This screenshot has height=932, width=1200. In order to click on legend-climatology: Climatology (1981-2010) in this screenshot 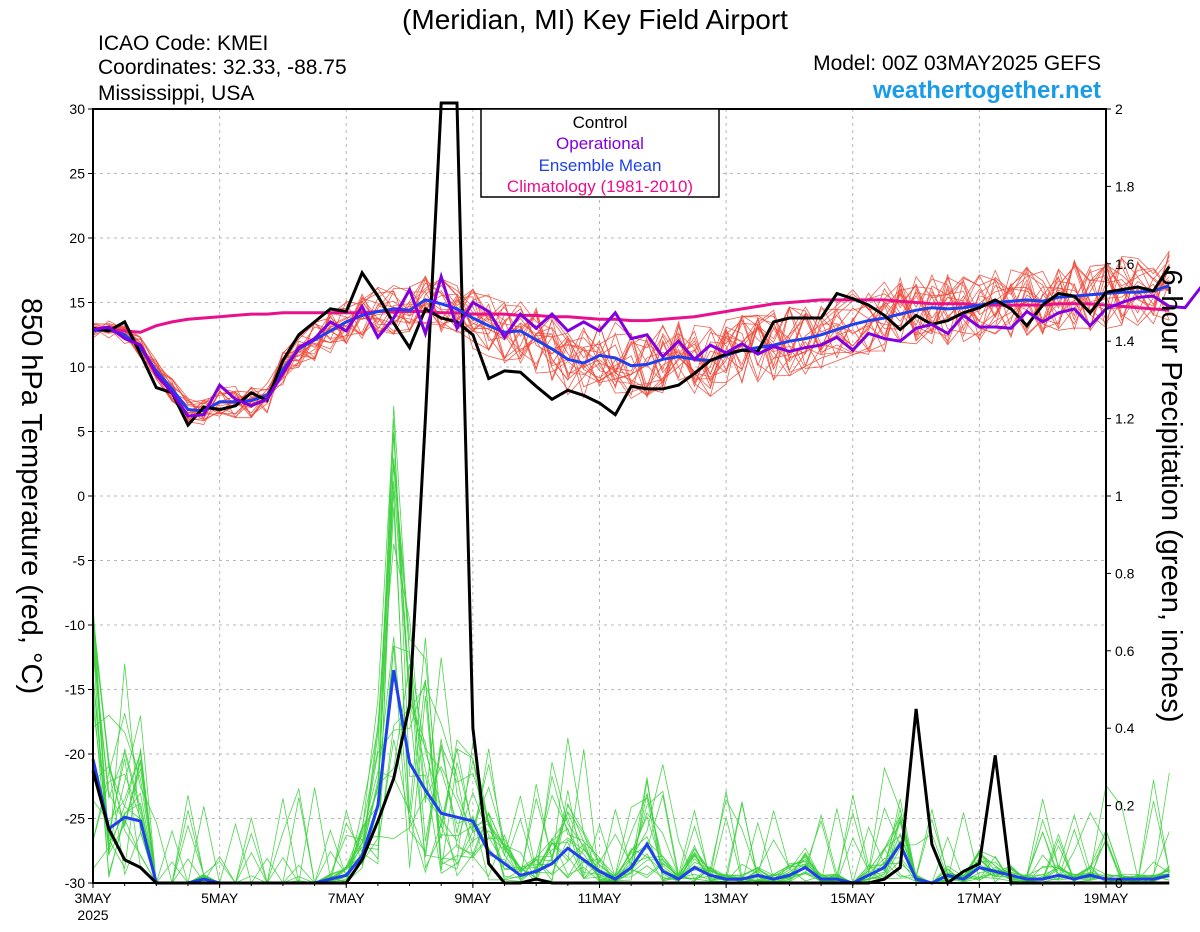, I will do `click(600, 186)`.